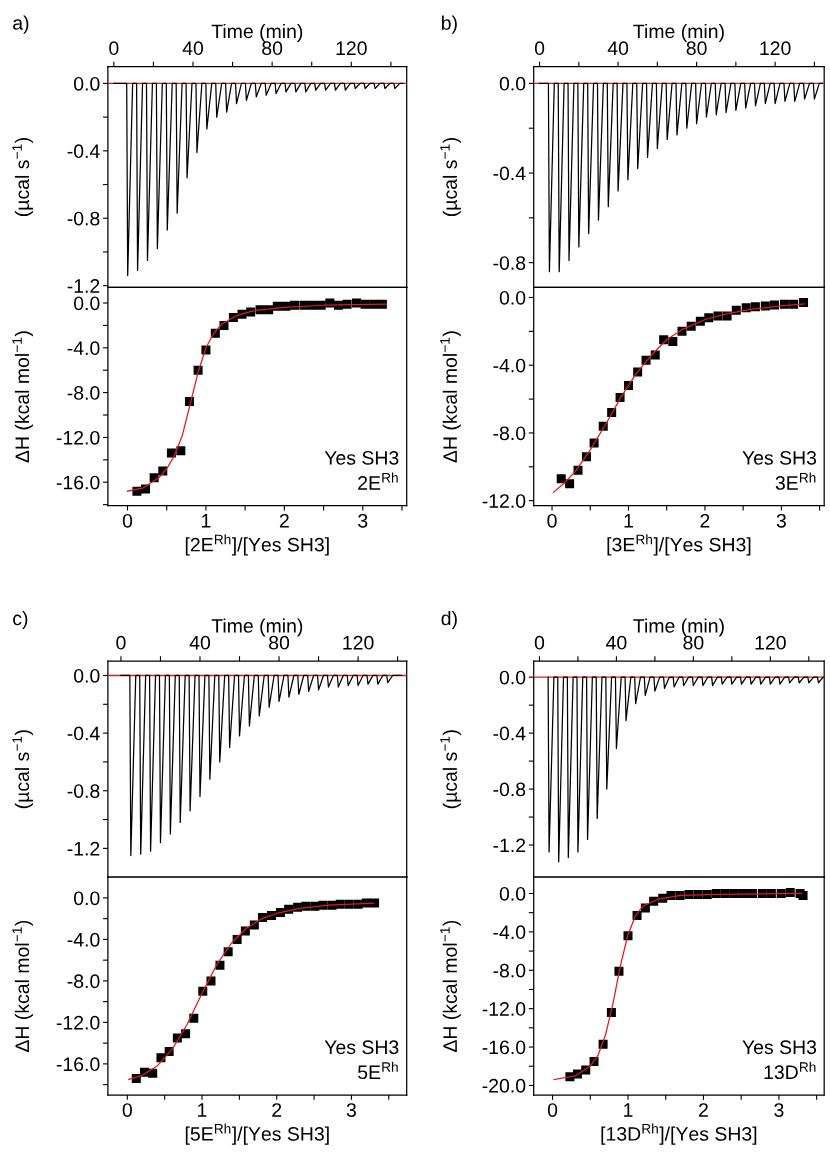 The image size is (830, 1168). Describe the element at coordinates (679, 1134) in the screenshot. I see `x-axis-title: [13D$^{Rh}$]/[Yes SH3]` at that location.